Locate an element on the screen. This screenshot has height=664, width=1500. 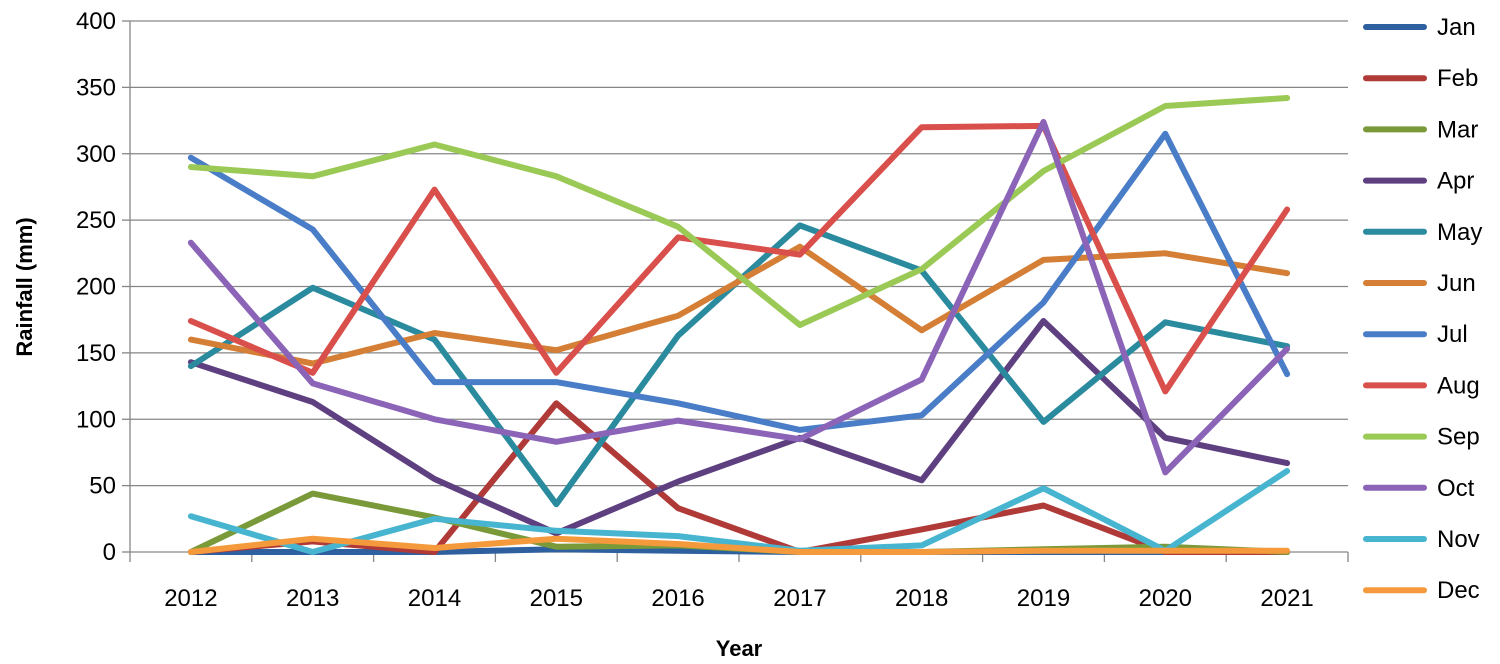
x-tick-label: 2015 is located at coordinates (556, 598).